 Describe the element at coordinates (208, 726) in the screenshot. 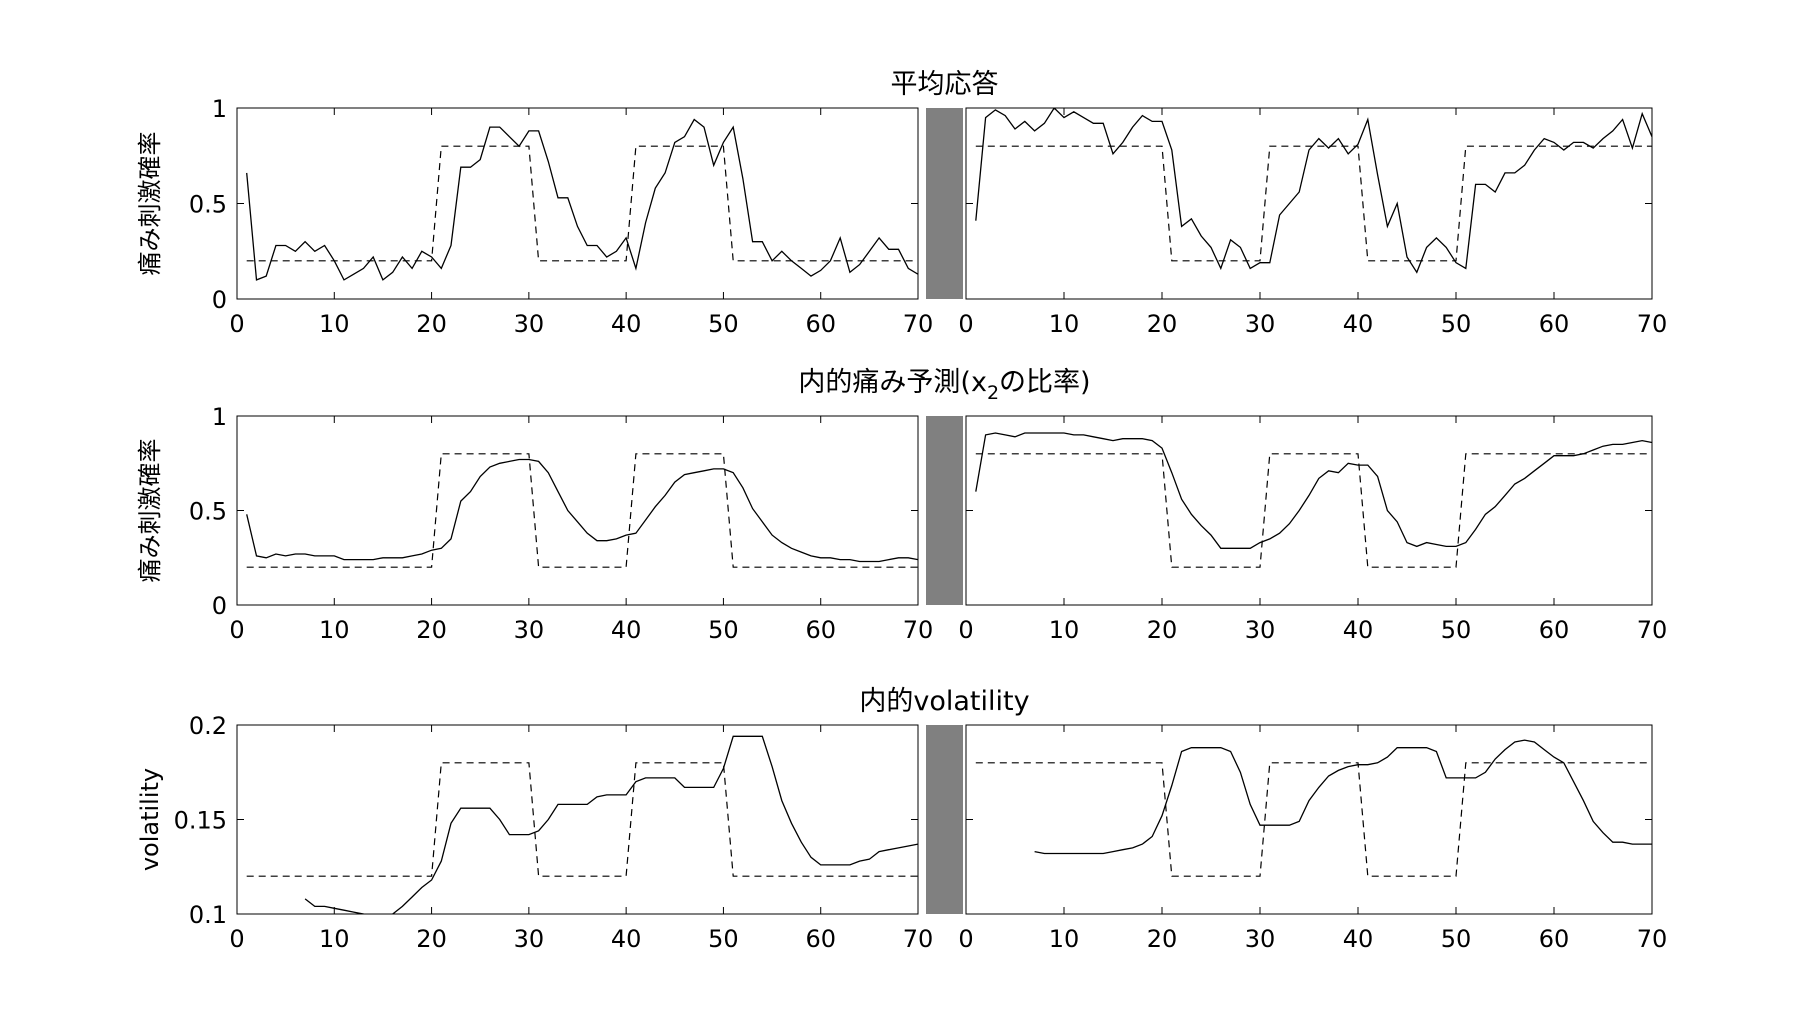

I see `y-tick-label: 0.2` at that location.